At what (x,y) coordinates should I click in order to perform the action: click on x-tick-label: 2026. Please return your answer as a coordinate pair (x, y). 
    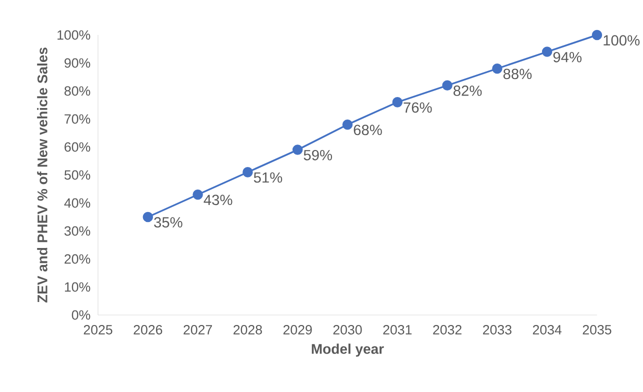
    Looking at the image, I should click on (148, 329).